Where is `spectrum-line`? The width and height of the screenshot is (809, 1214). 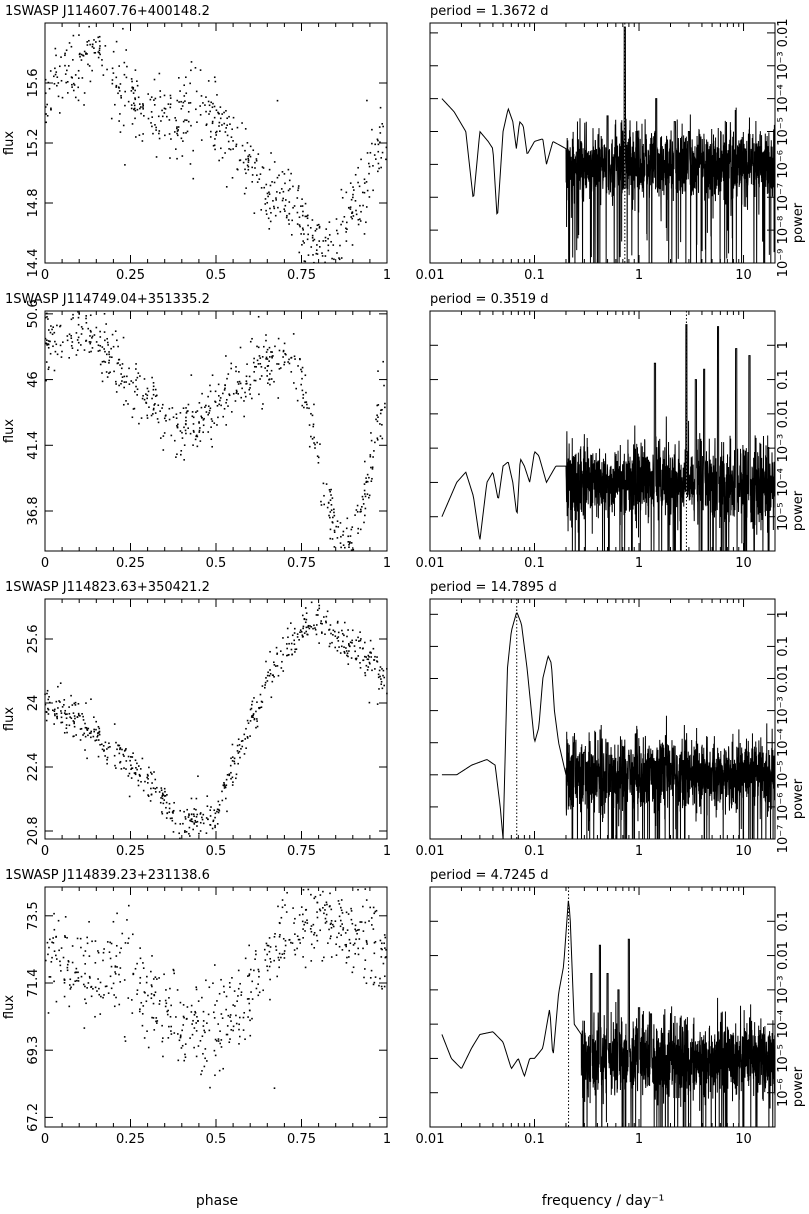 spectrum-line is located at coordinates (608, 725).